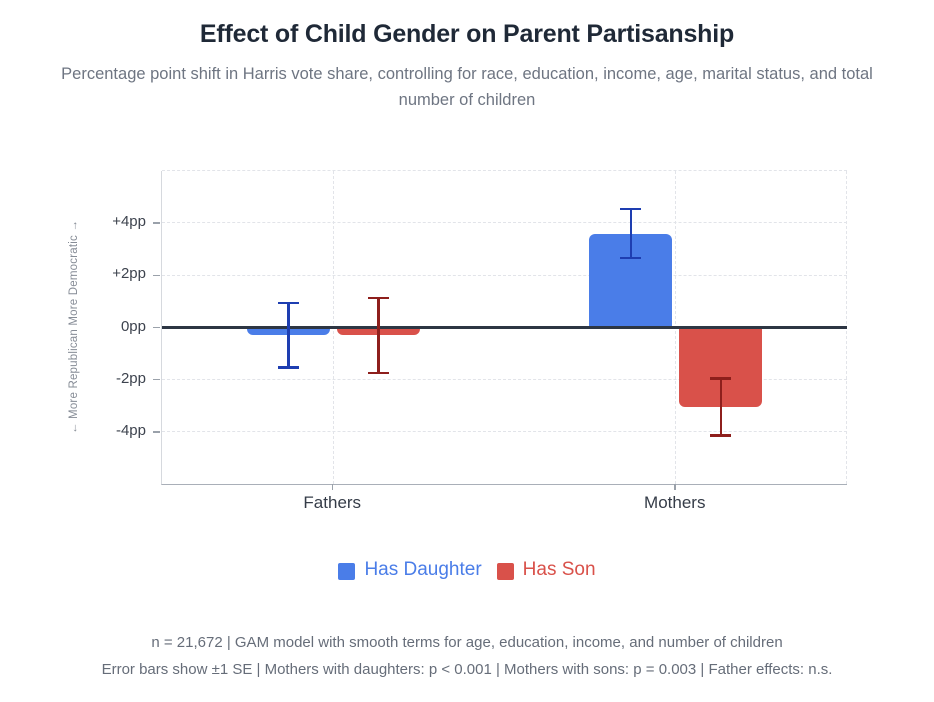 Image resolution: width=934 pixels, height=702 pixels. What do you see at coordinates (130, 378) in the screenshot?
I see `y-tick-label: -2pp` at bounding box center [130, 378].